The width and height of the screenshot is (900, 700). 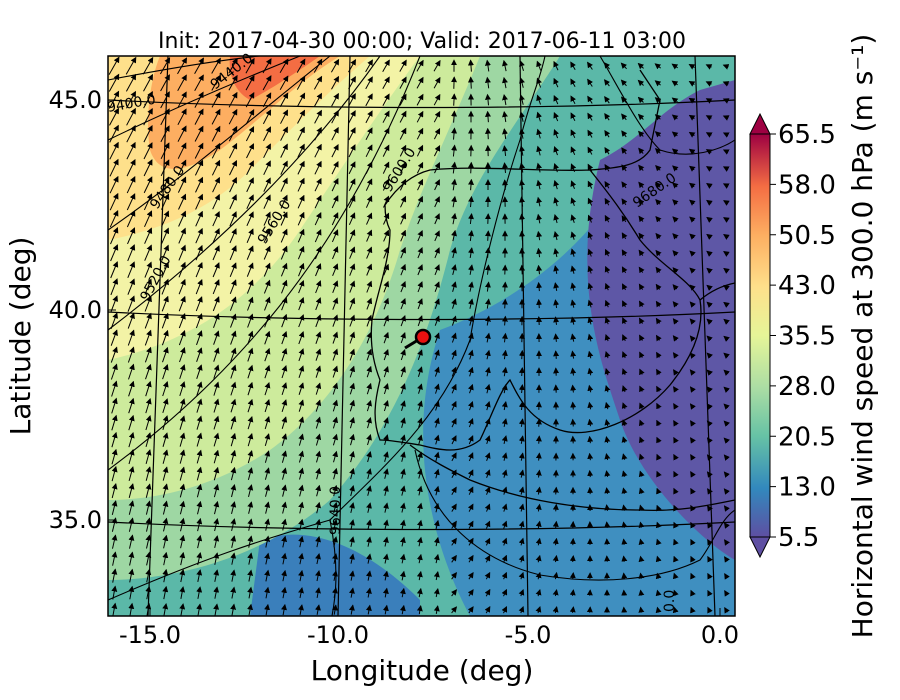 What do you see at coordinates (720, 635) in the screenshot?
I see `x-tick-label: 0.0` at bounding box center [720, 635].